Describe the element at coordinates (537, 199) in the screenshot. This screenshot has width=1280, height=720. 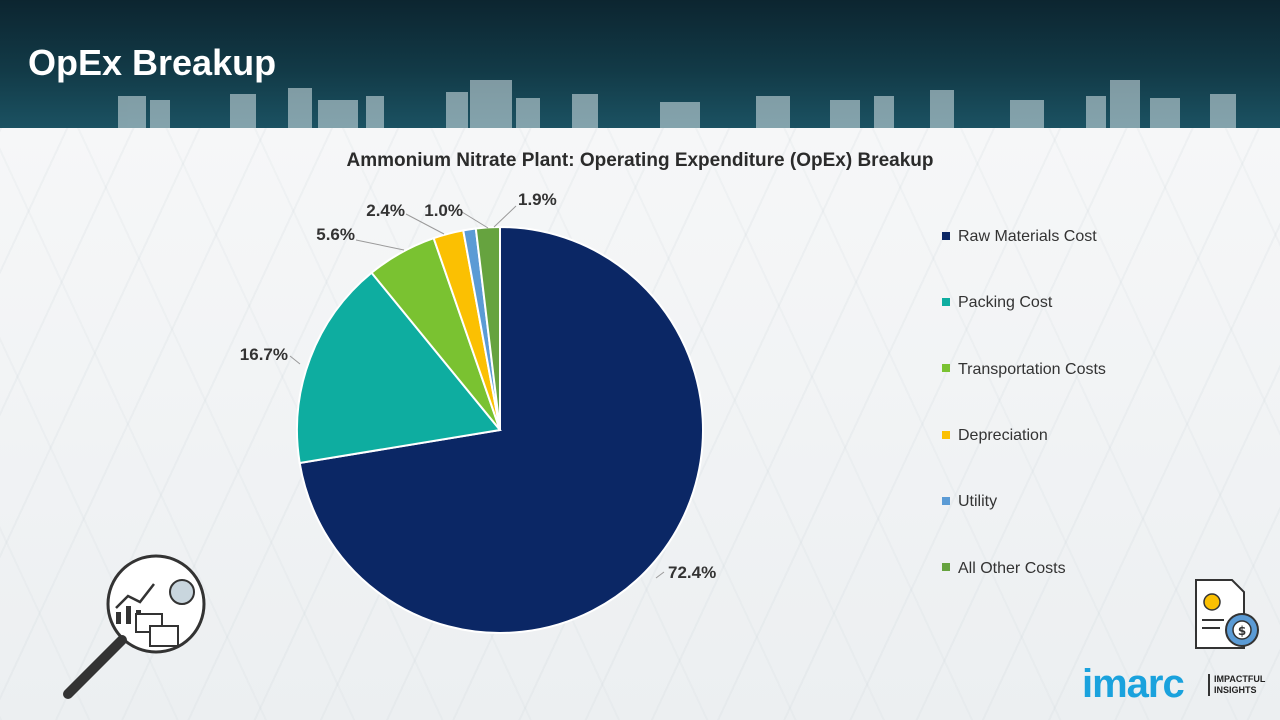
I see `data-label: 1.9%` at that location.